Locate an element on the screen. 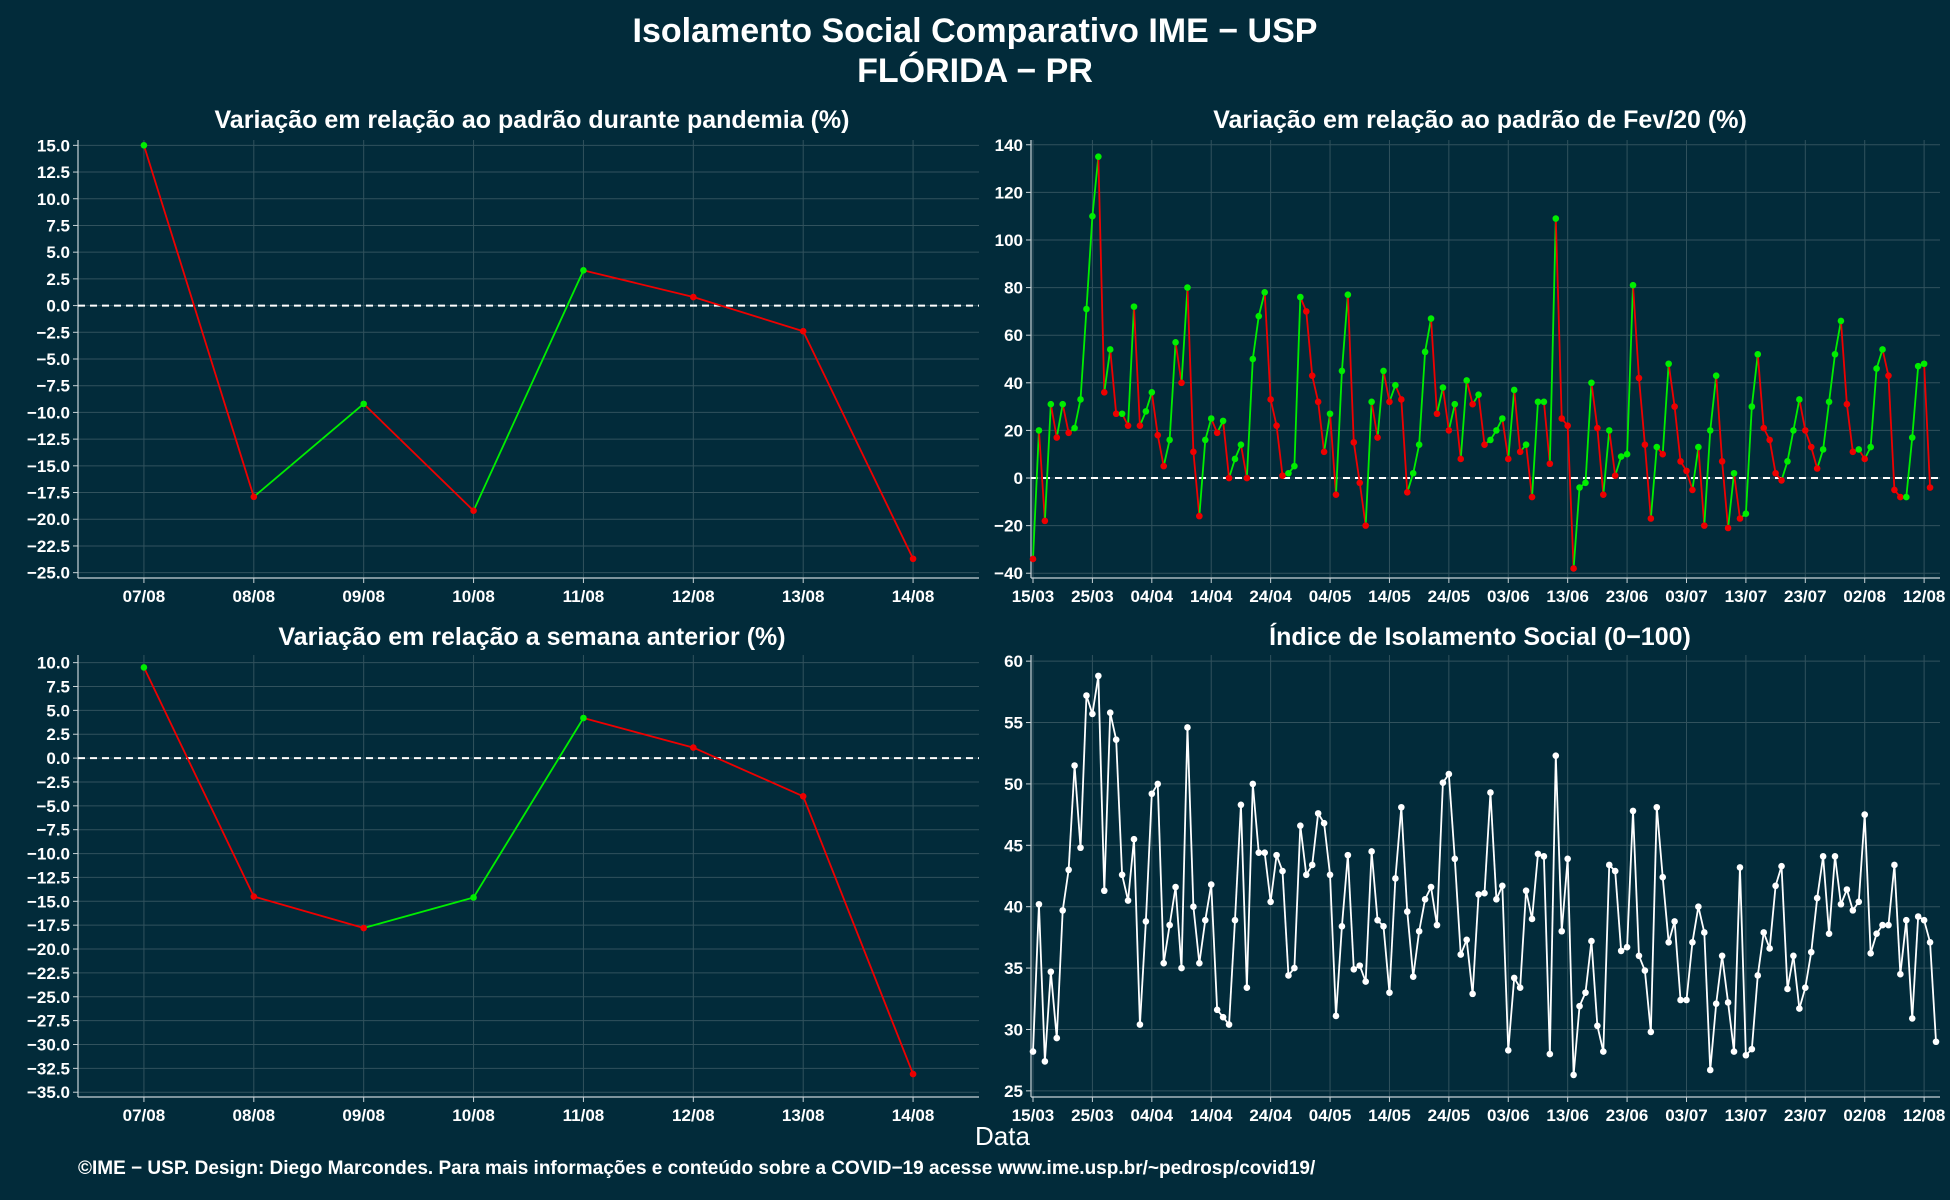 The image size is (1950, 1200). y-tick-label: 50 is located at coordinates (1013, 784).